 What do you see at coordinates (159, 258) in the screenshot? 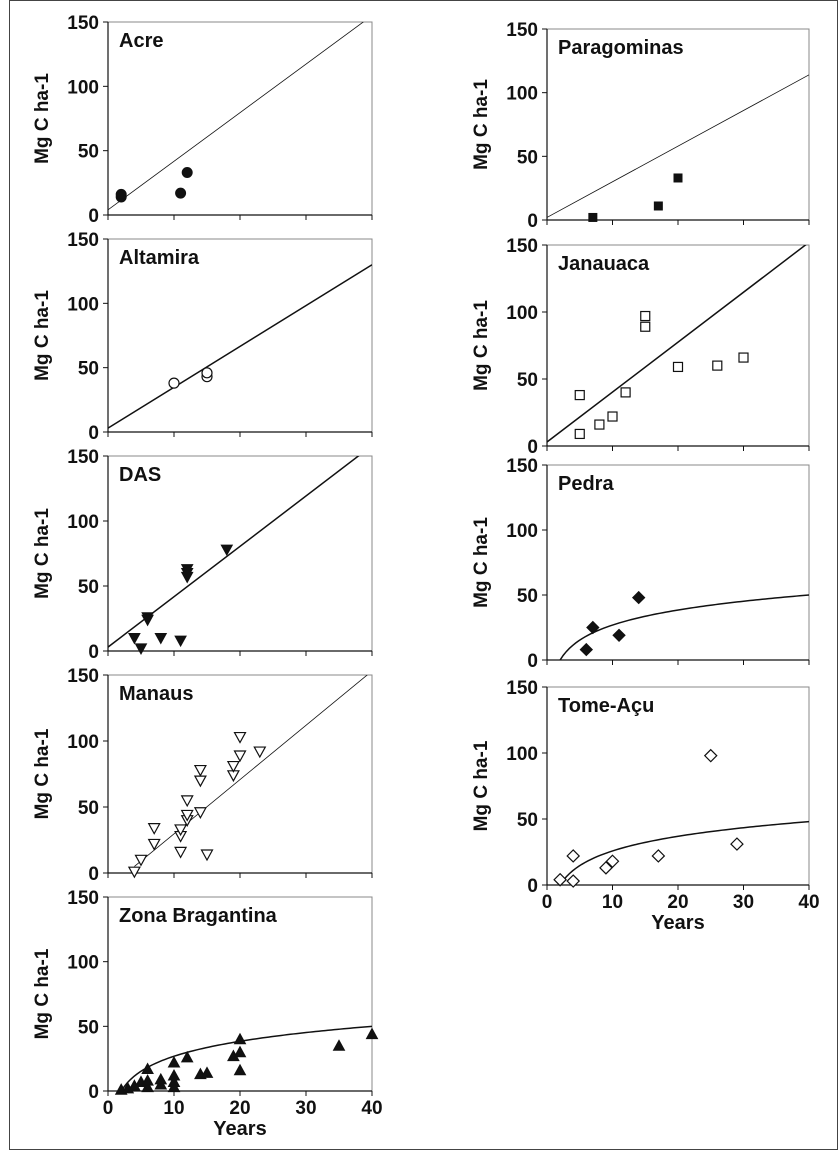
I see `panel-altamira-title: Altamira` at bounding box center [159, 258].